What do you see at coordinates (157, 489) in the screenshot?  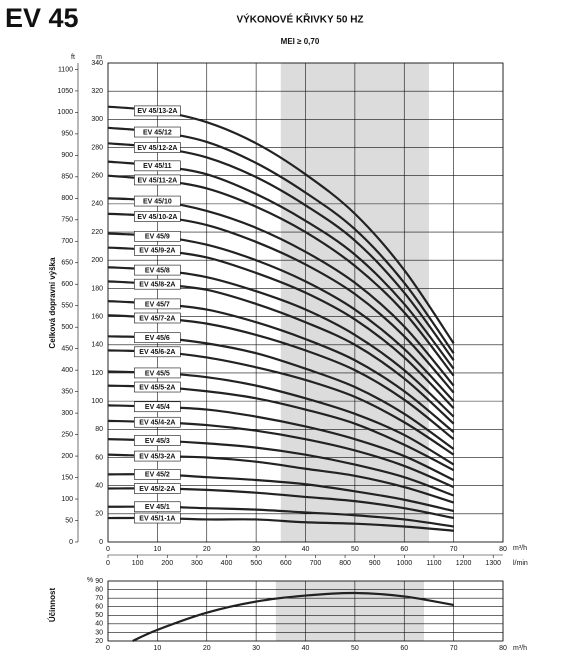 I see `legend-label: EV 45/2-2A` at bounding box center [157, 489].